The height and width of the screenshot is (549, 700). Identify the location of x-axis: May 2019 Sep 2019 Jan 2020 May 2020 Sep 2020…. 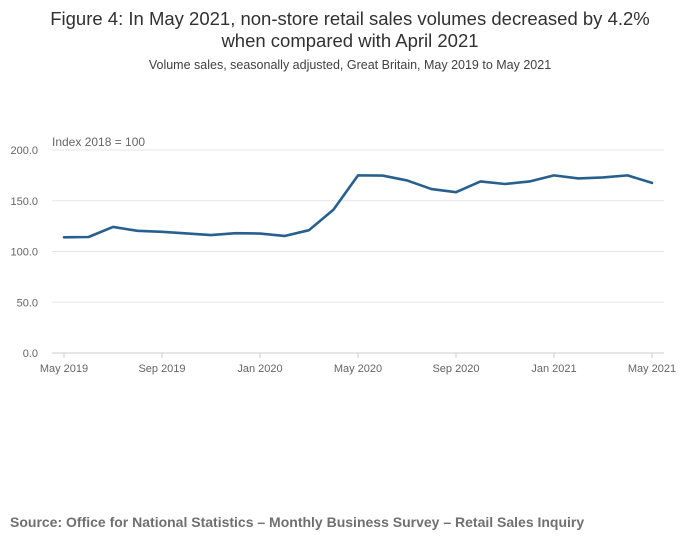
(358, 363).